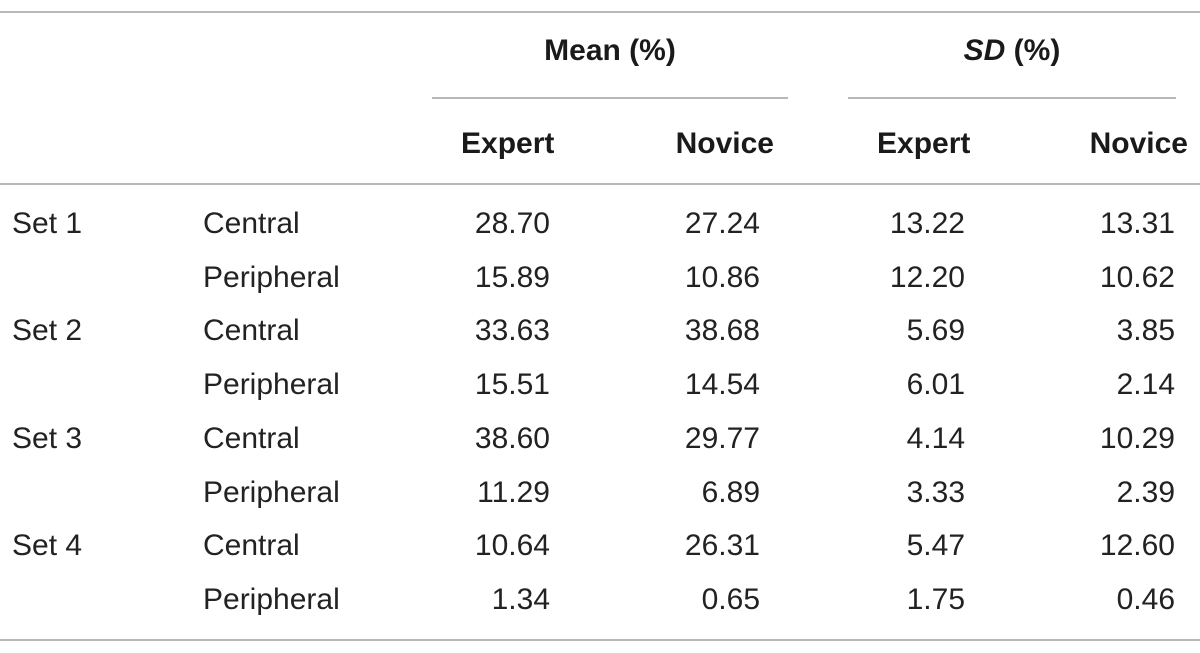 This screenshot has height=653, width=1200. I want to click on cell-sd-expert: 13.22, so click(927, 223).